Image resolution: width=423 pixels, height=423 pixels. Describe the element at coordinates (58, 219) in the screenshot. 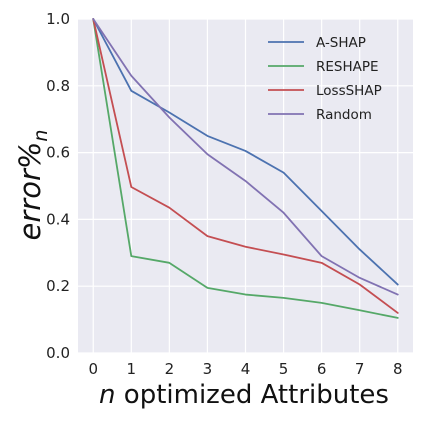

I see `y-tick-label: 0.4` at that location.